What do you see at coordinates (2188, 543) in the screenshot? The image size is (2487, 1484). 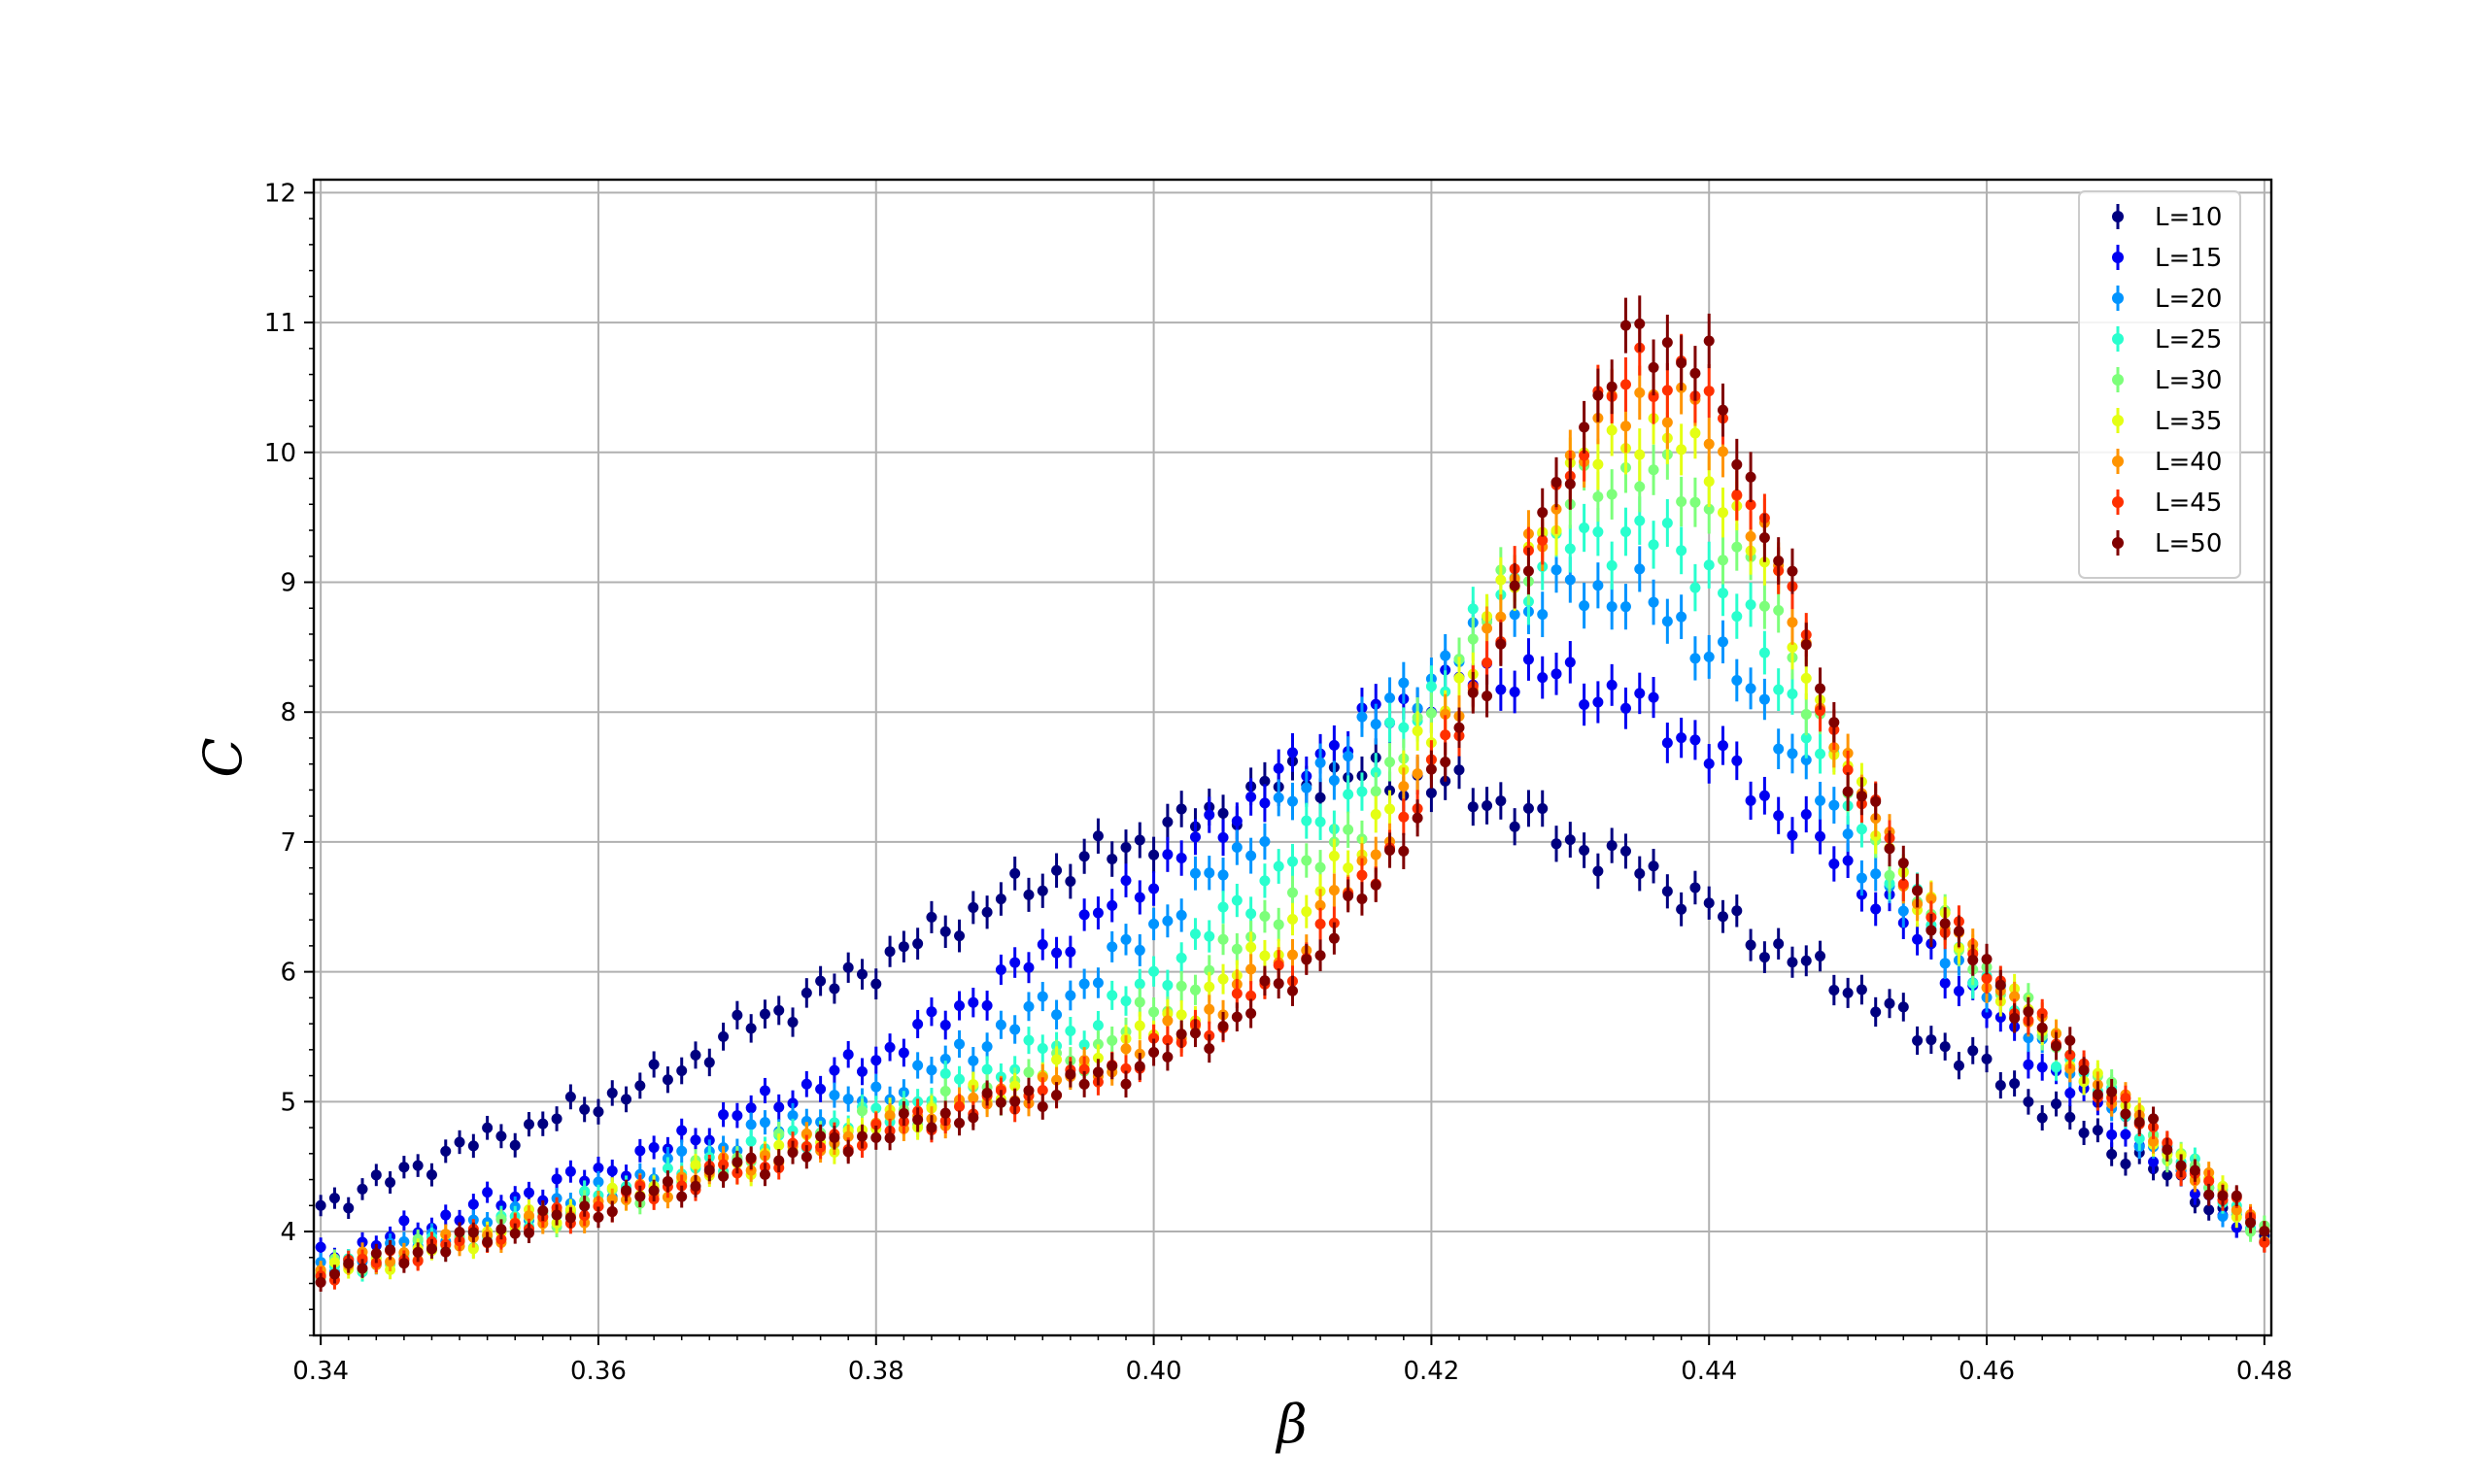 I see `legend-label: L=50` at bounding box center [2188, 543].